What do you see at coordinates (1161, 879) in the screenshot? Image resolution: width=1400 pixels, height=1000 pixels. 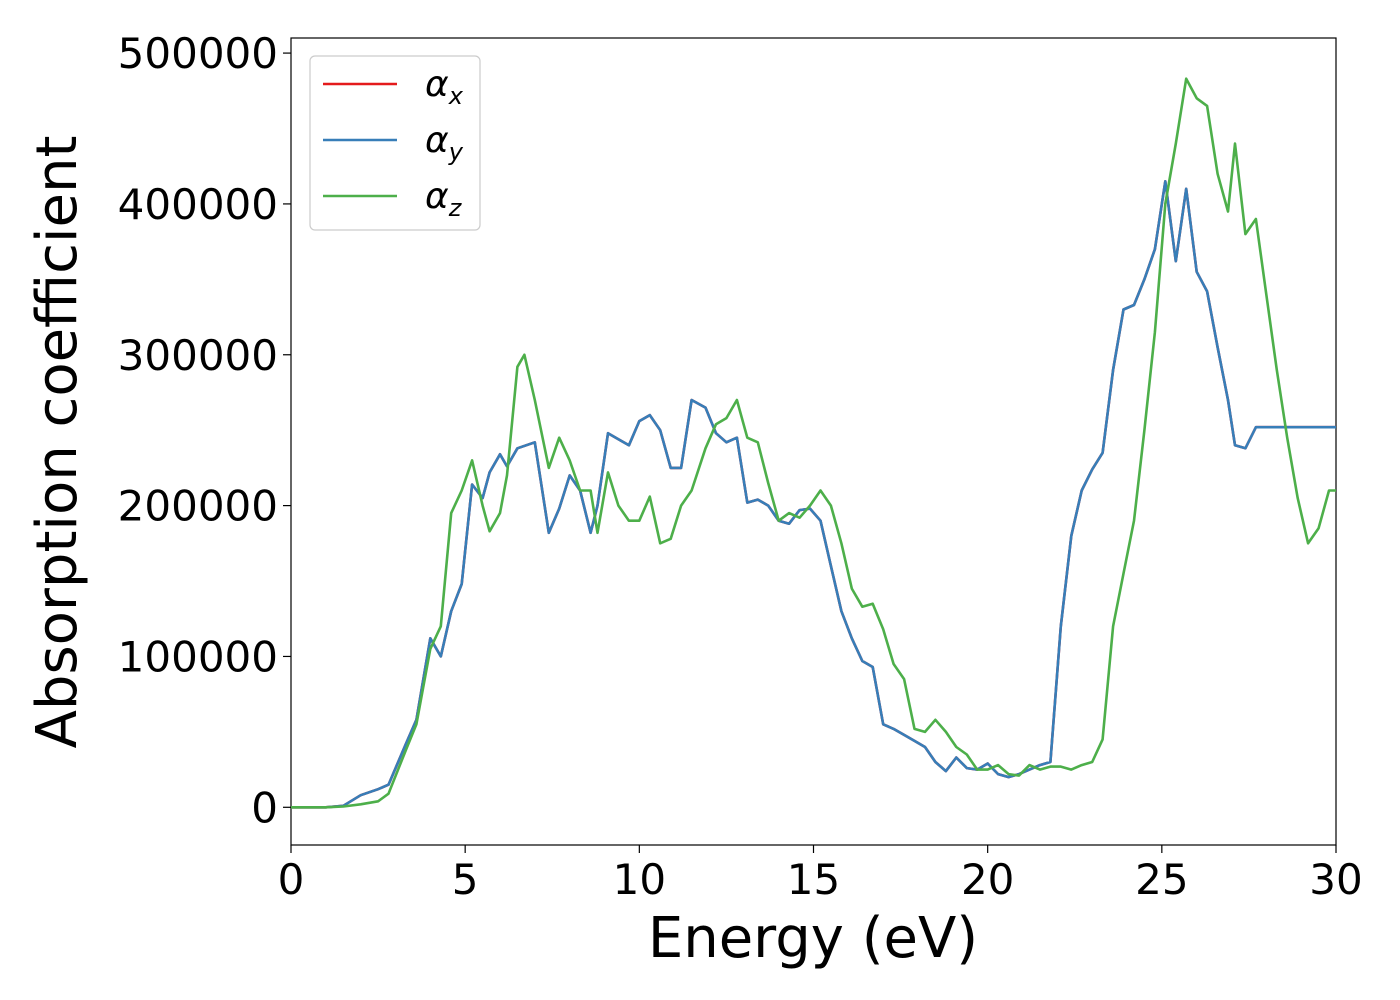 I see `x-tick-label: 25` at bounding box center [1161, 879].